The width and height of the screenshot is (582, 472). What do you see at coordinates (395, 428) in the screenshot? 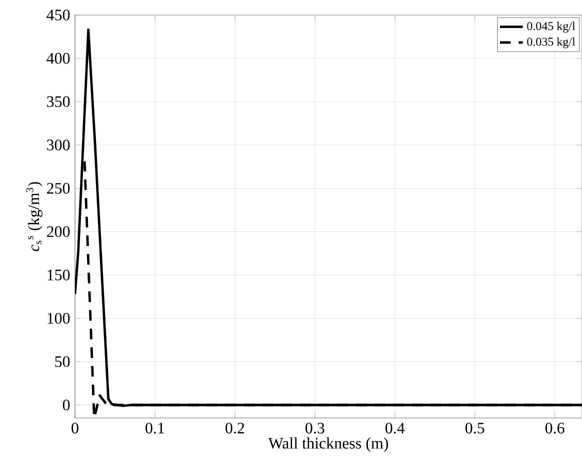
I see `x-tick-label: 0.4` at bounding box center [395, 428].